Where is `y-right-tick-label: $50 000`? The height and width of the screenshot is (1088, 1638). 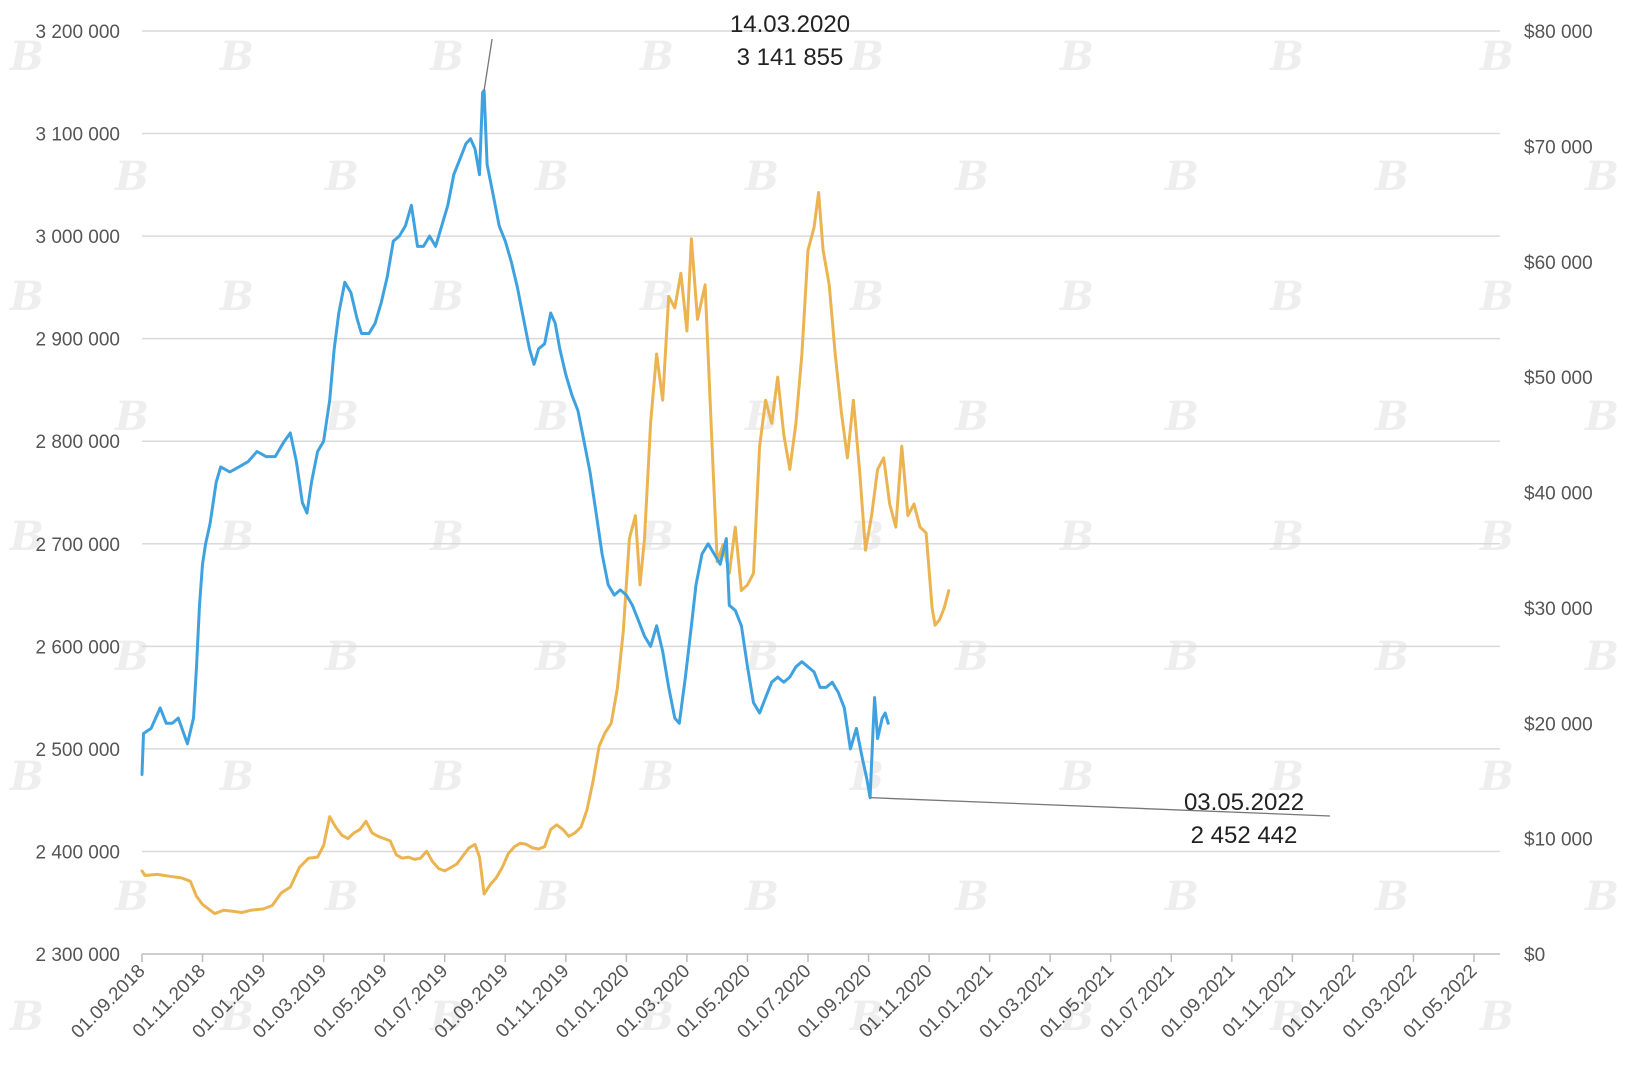 y-right-tick-label: $50 000 is located at coordinates (1558, 378).